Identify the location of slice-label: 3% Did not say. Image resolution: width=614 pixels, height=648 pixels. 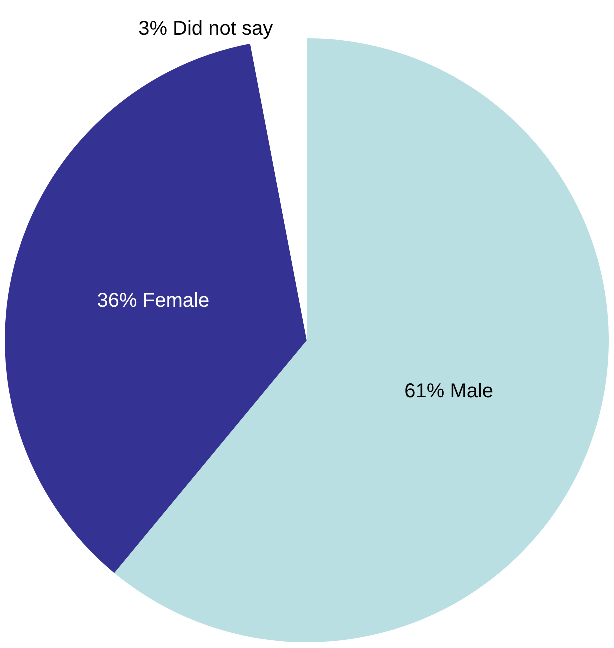
(206, 29).